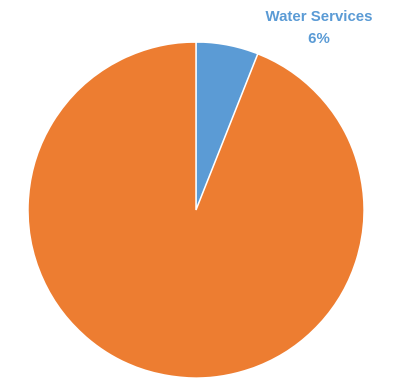  What do you see at coordinates (319, 16) in the screenshot?
I see `slice-label-name: Water Services` at bounding box center [319, 16].